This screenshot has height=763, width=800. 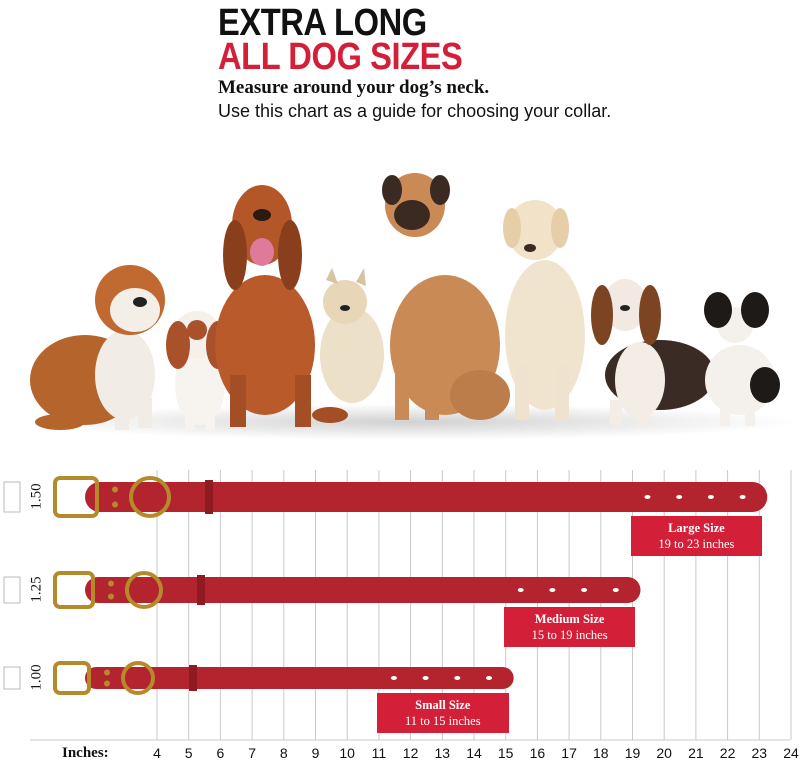 What do you see at coordinates (36, 496) in the screenshot?
I see `collar-width-label: 1.50` at bounding box center [36, 496].